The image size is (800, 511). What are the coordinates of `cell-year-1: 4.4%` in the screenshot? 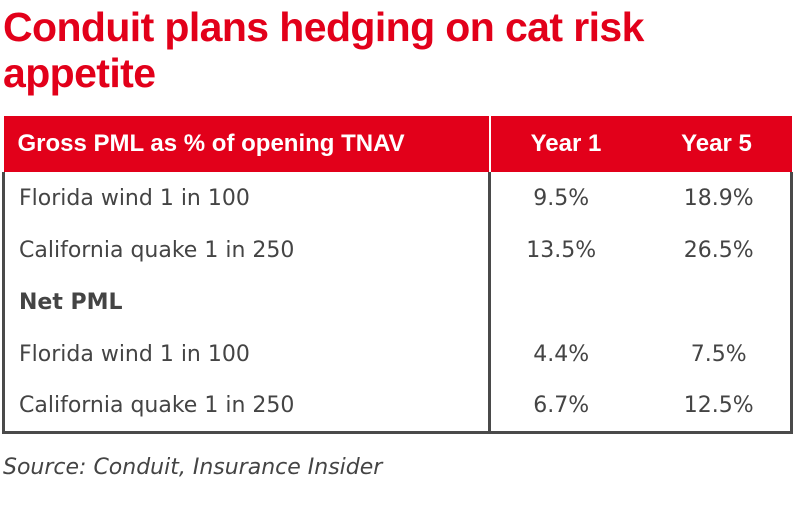 It's located at (561, 354).